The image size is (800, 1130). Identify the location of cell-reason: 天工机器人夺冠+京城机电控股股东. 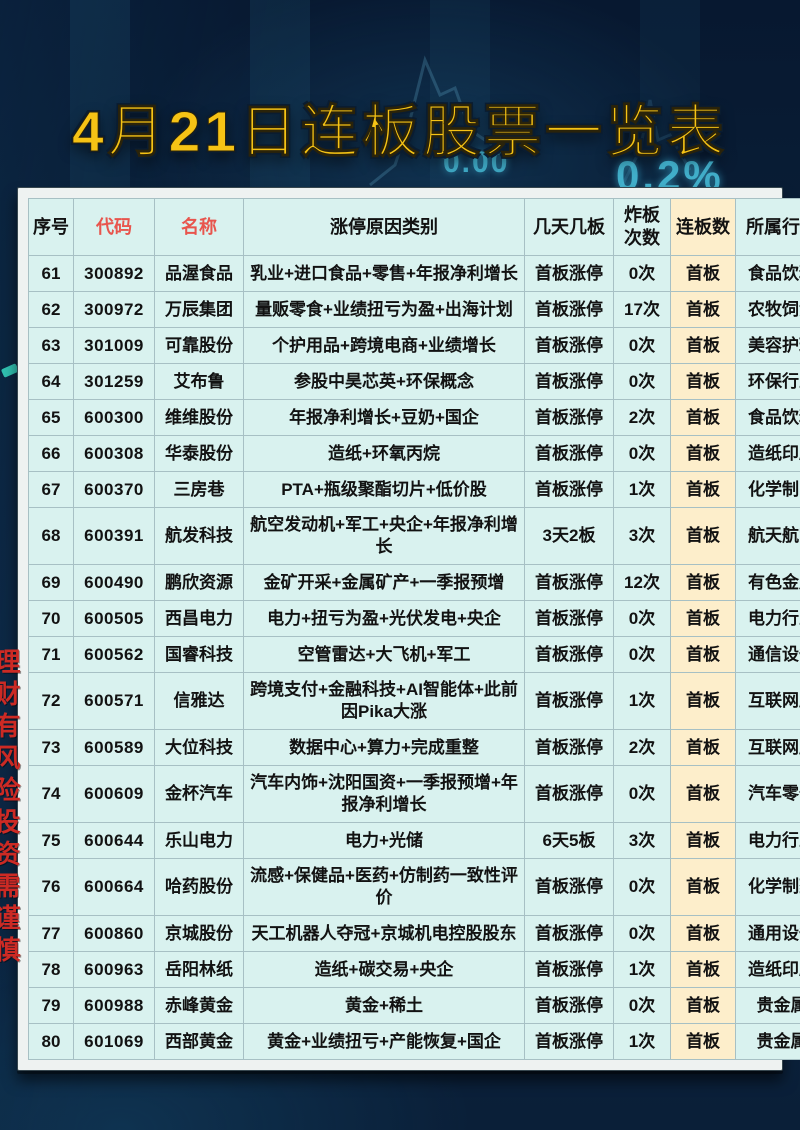
(384, 933).